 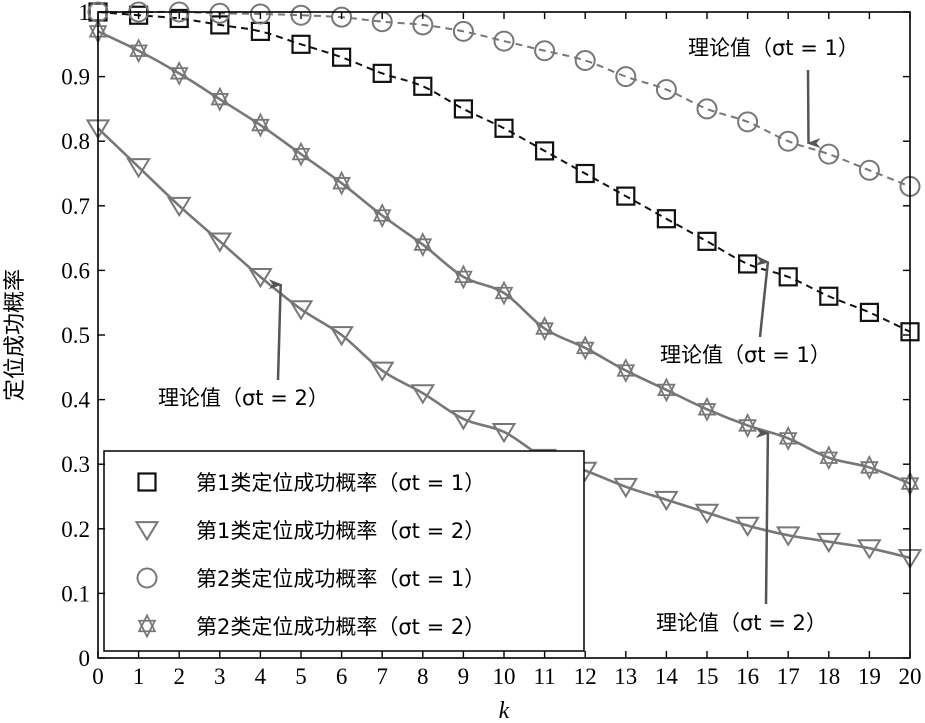 I want to click on y-tick-label-2: 0.2, so click(x=75, y=529).